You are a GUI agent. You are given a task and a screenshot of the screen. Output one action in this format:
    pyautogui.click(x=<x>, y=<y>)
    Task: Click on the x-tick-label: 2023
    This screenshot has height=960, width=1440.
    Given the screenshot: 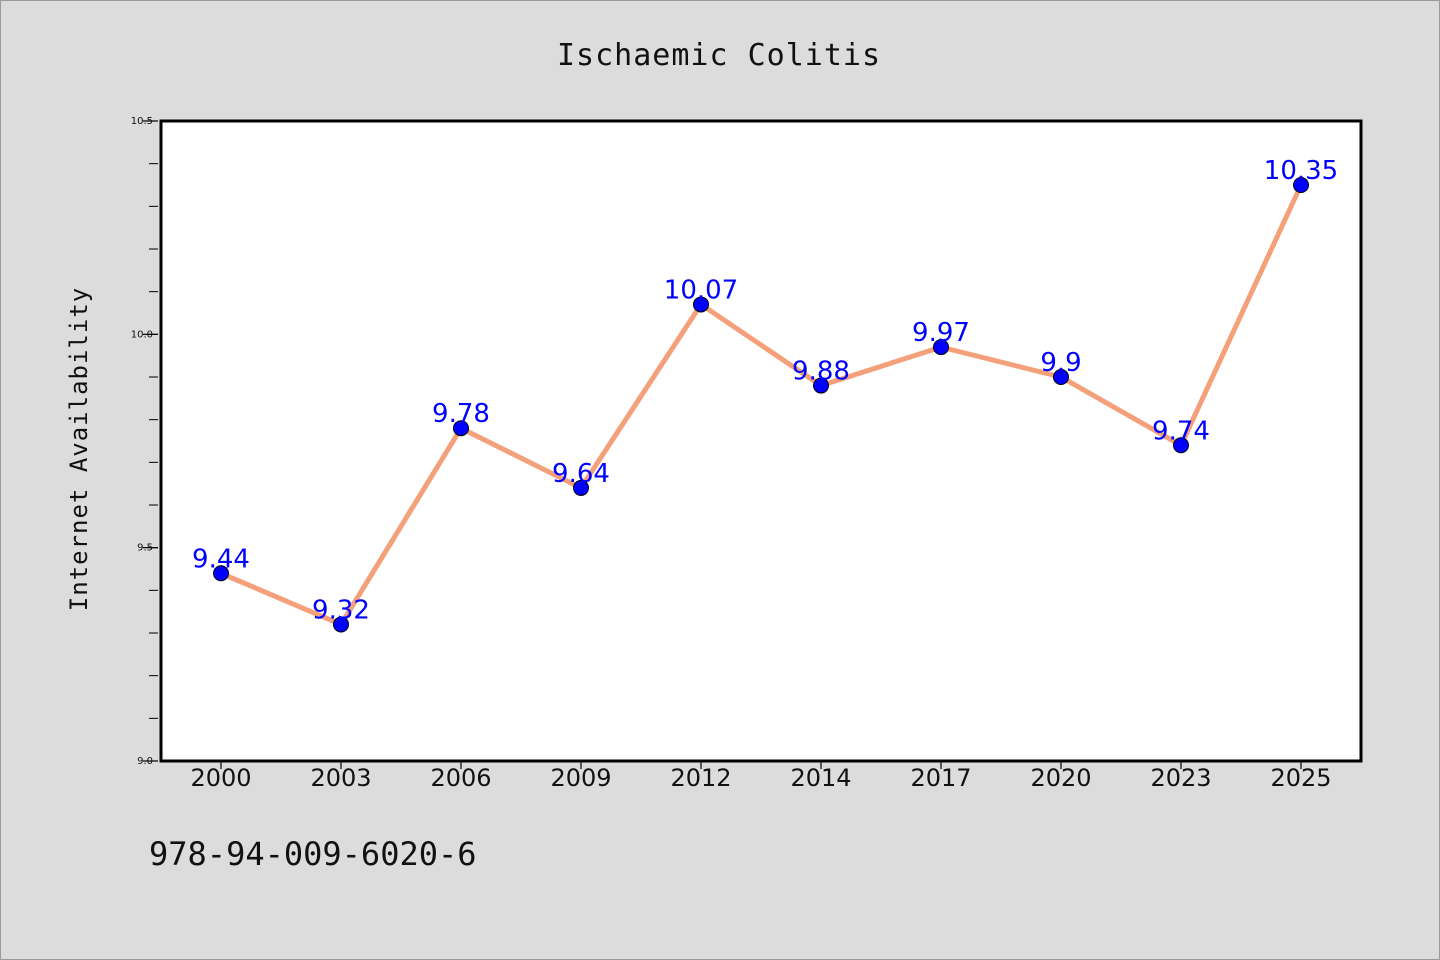 What is the action you would take?
    pyautogui.click(x=1180, y=778)
    